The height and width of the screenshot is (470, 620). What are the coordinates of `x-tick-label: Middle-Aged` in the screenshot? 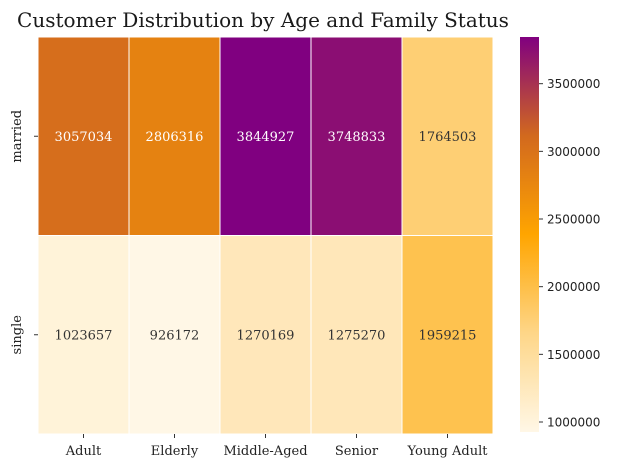 It's located at (265, 451).